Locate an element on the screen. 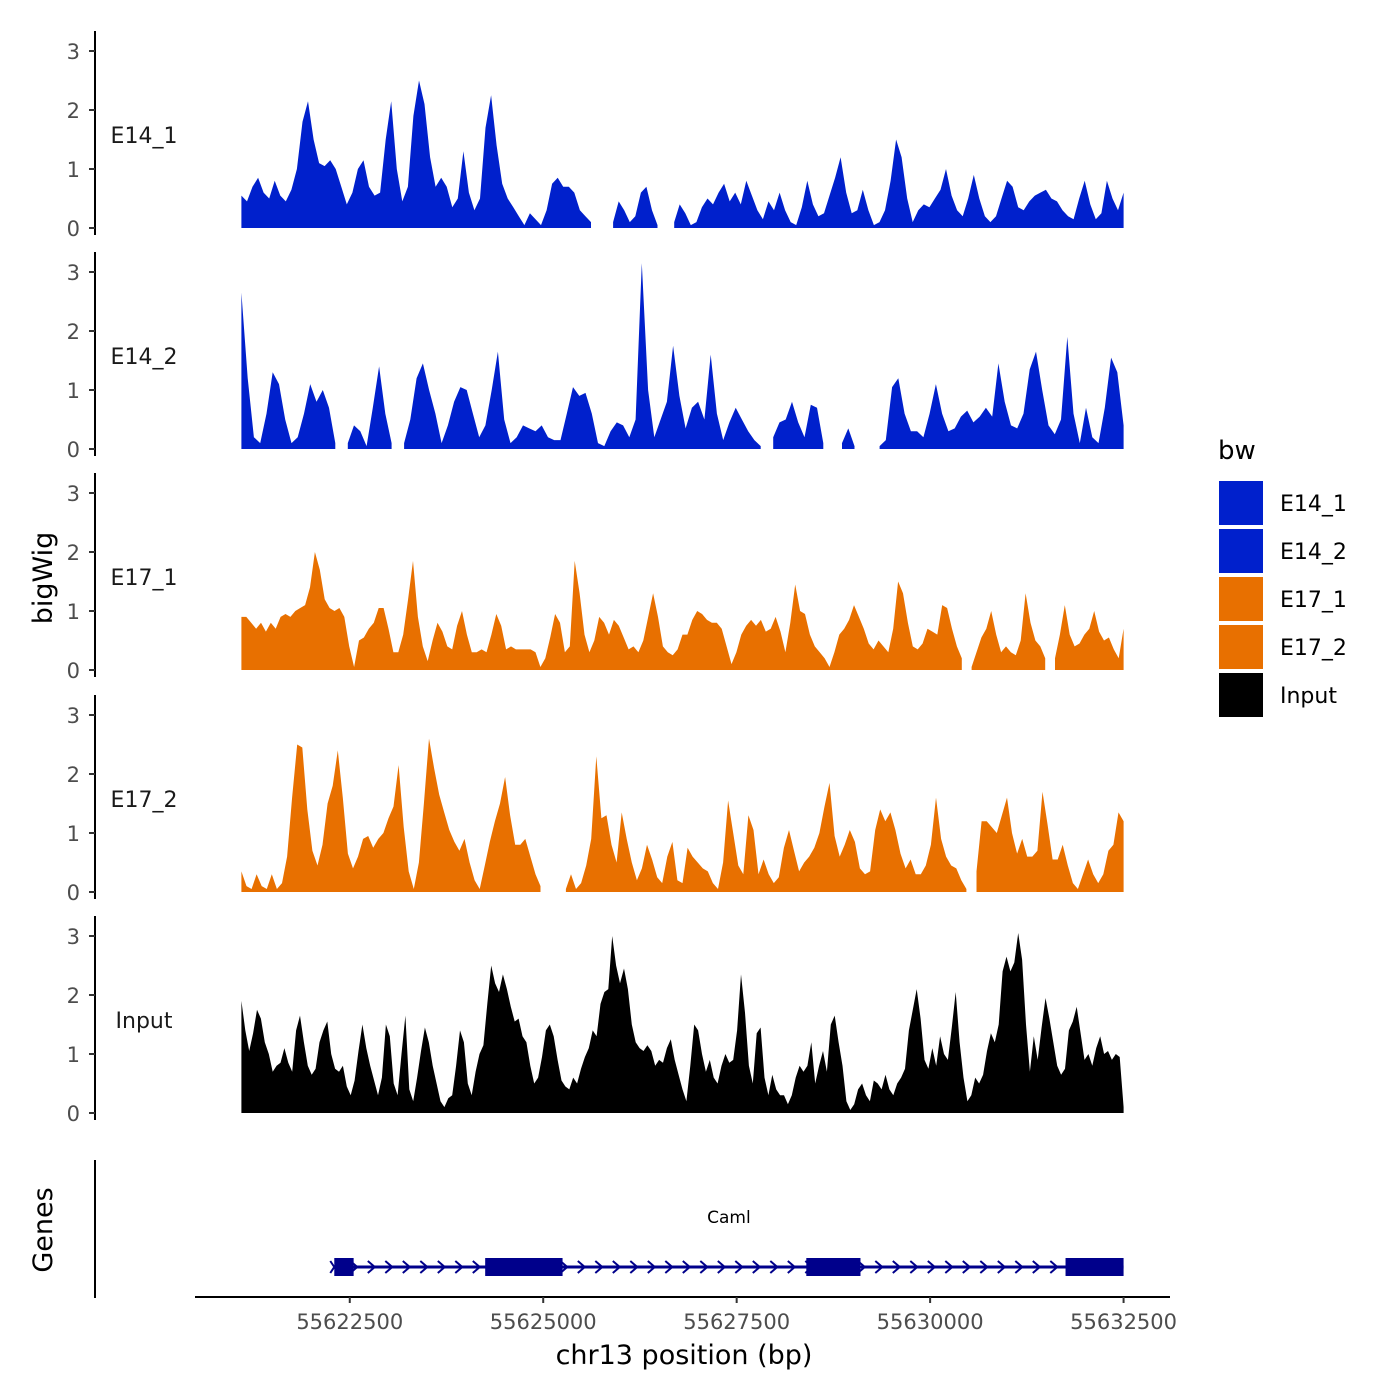  legend-label: Input is located at coordinates (1308, 696).